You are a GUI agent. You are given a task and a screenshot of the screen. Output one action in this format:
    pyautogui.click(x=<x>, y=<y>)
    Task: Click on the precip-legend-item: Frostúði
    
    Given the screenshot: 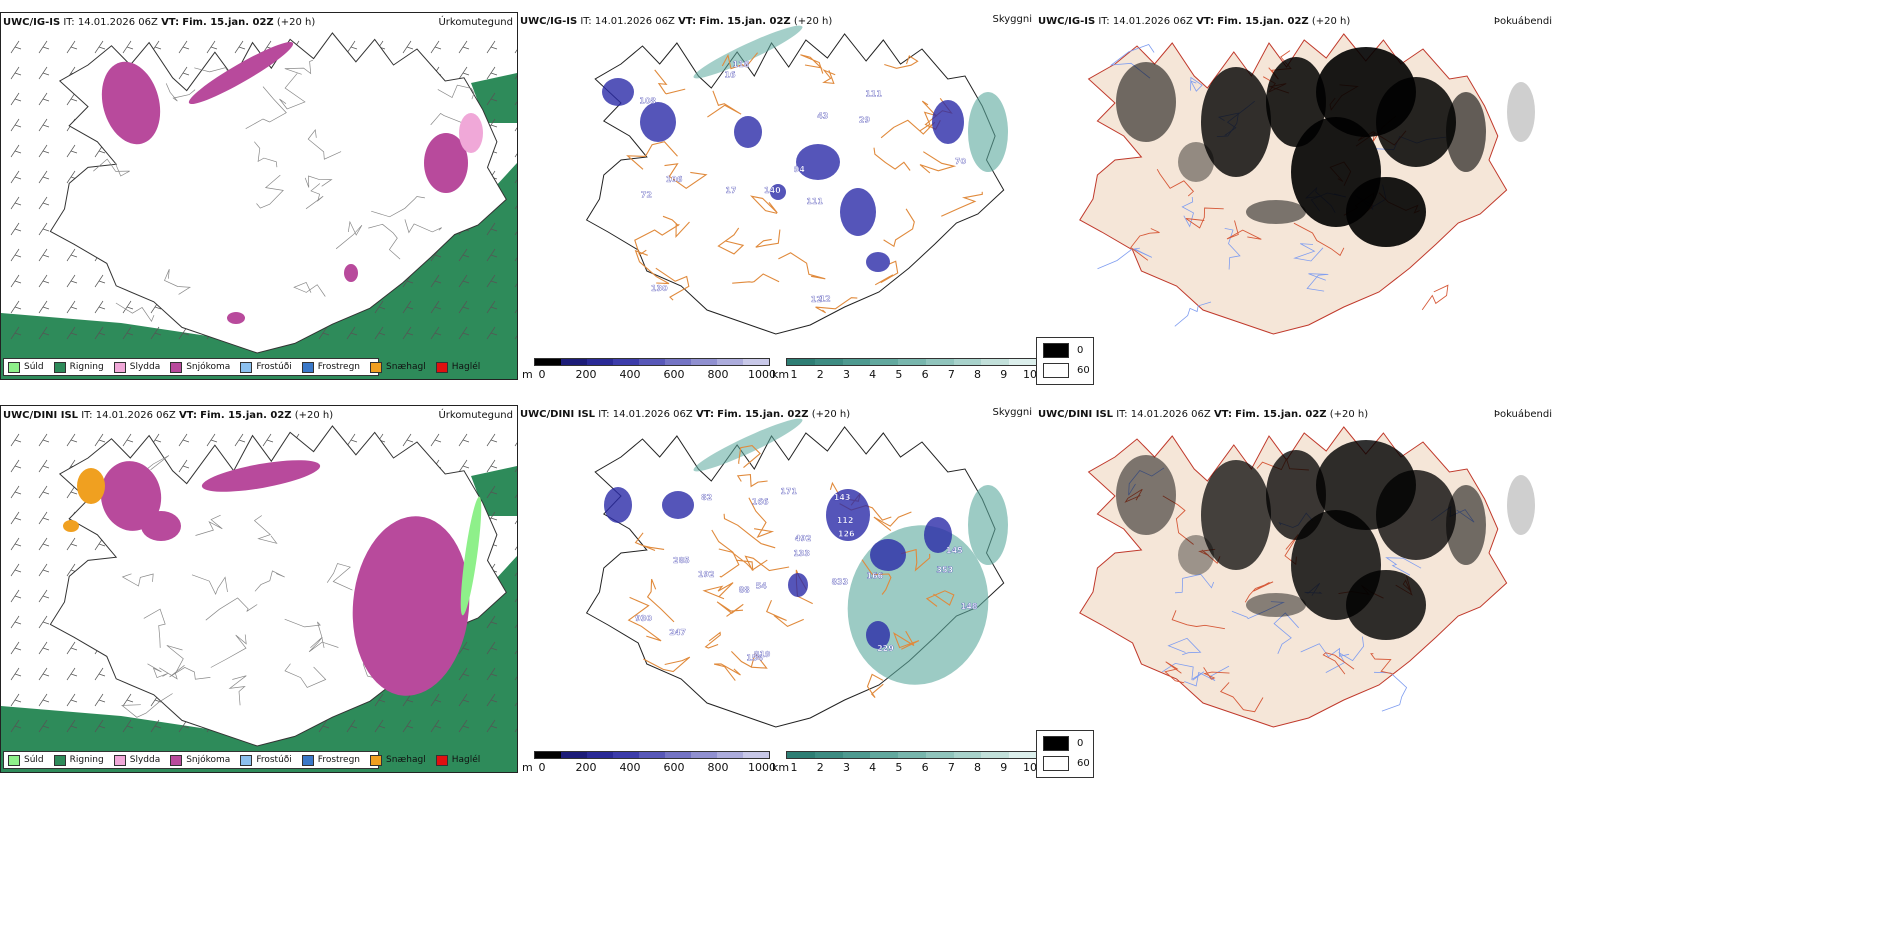 What is the action you would take?
    pyautogui.click(x=266, y=367)
    